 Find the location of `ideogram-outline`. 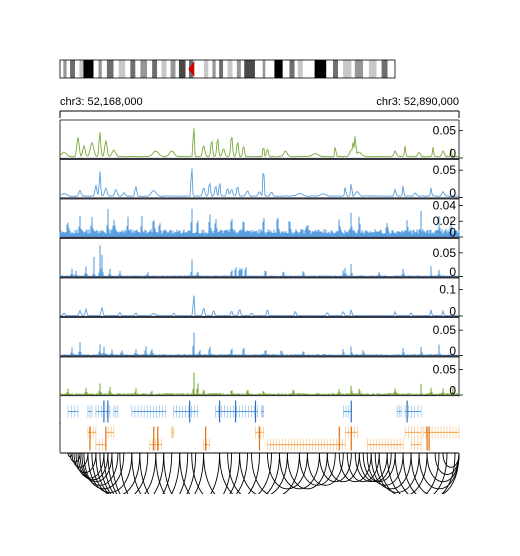

ideogram-outline is located at coordinates (227, 69).